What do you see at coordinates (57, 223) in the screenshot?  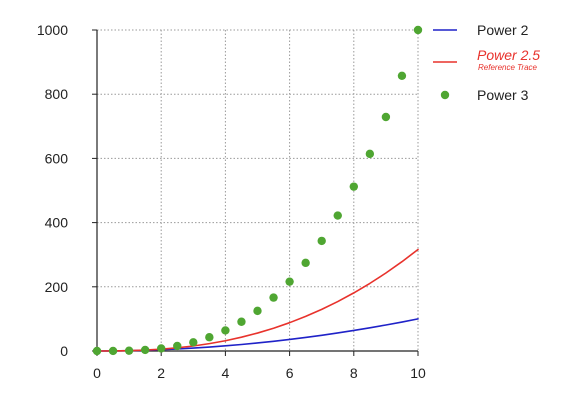 I see `y-tick-label: 400` at bounding box center [57, 223].